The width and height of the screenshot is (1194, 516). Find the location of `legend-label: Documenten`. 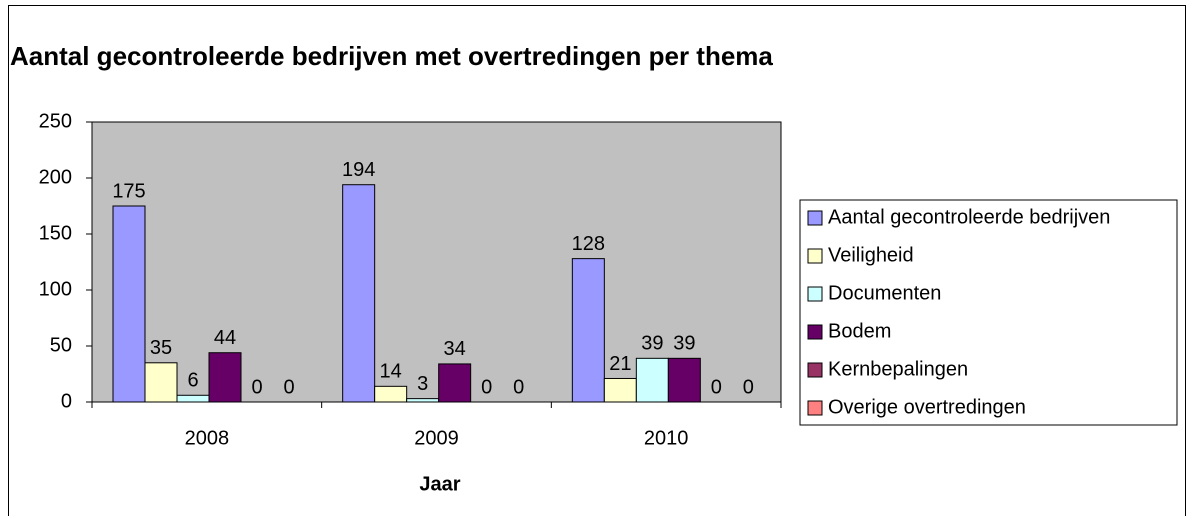

legend-label: Documenten is located at coordinates (884, 293).